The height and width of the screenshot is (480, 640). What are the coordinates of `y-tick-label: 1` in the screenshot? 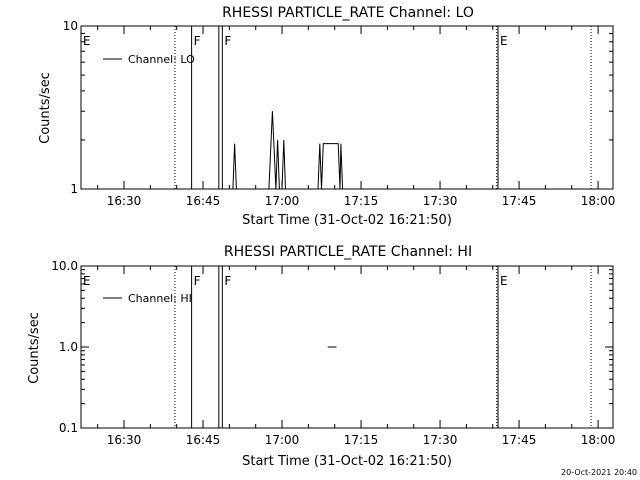 It's located at (74, 189).